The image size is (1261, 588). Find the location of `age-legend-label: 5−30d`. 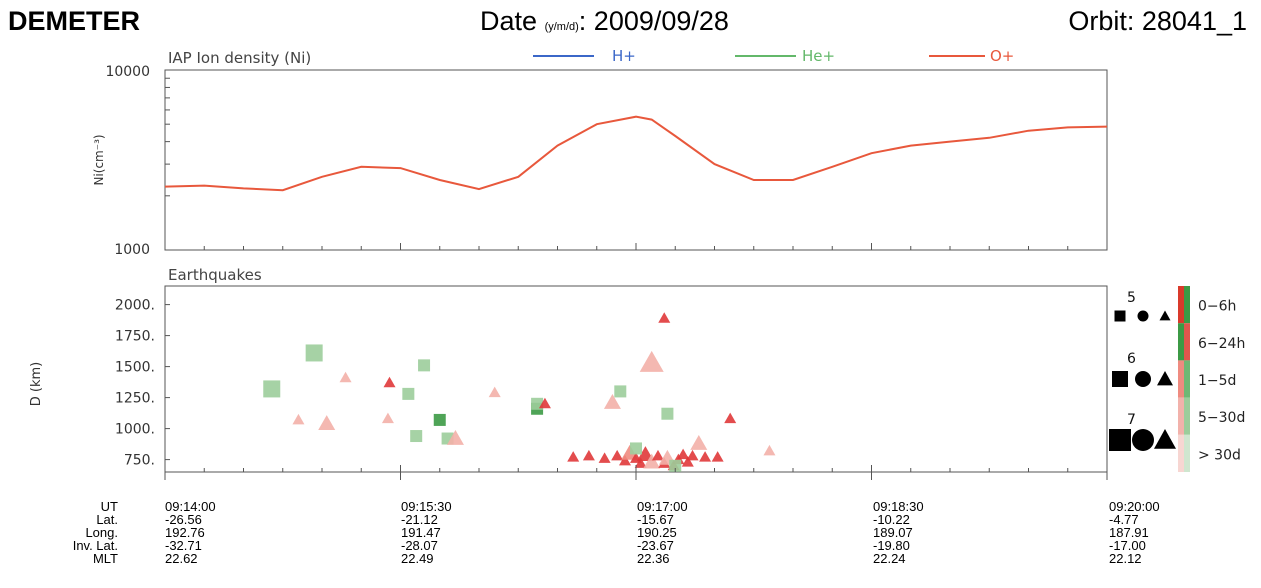

age-legend-label: 5−30d is located at coordinates (1221, 418).